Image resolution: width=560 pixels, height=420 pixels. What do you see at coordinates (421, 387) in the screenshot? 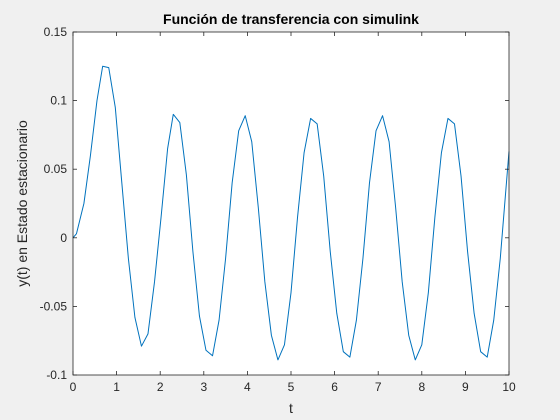
I see `x-tick-label: 8` at bounding box center [421, 387].